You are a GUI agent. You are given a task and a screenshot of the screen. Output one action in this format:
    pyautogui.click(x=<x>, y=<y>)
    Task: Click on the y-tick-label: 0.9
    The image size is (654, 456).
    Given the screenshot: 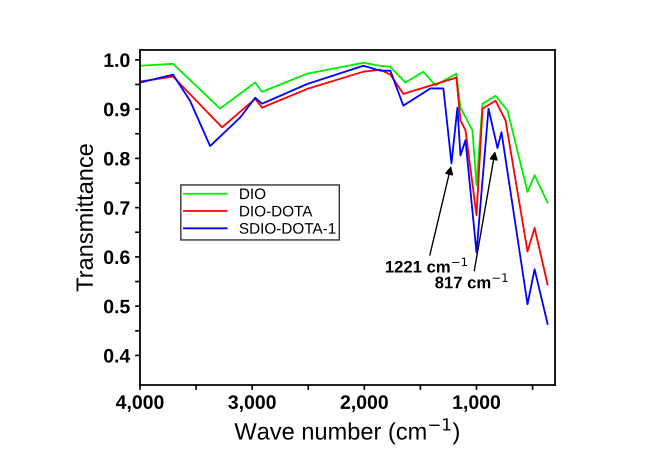 What is the action you would take?
    pyautogui.click(x=117, y=109)
    